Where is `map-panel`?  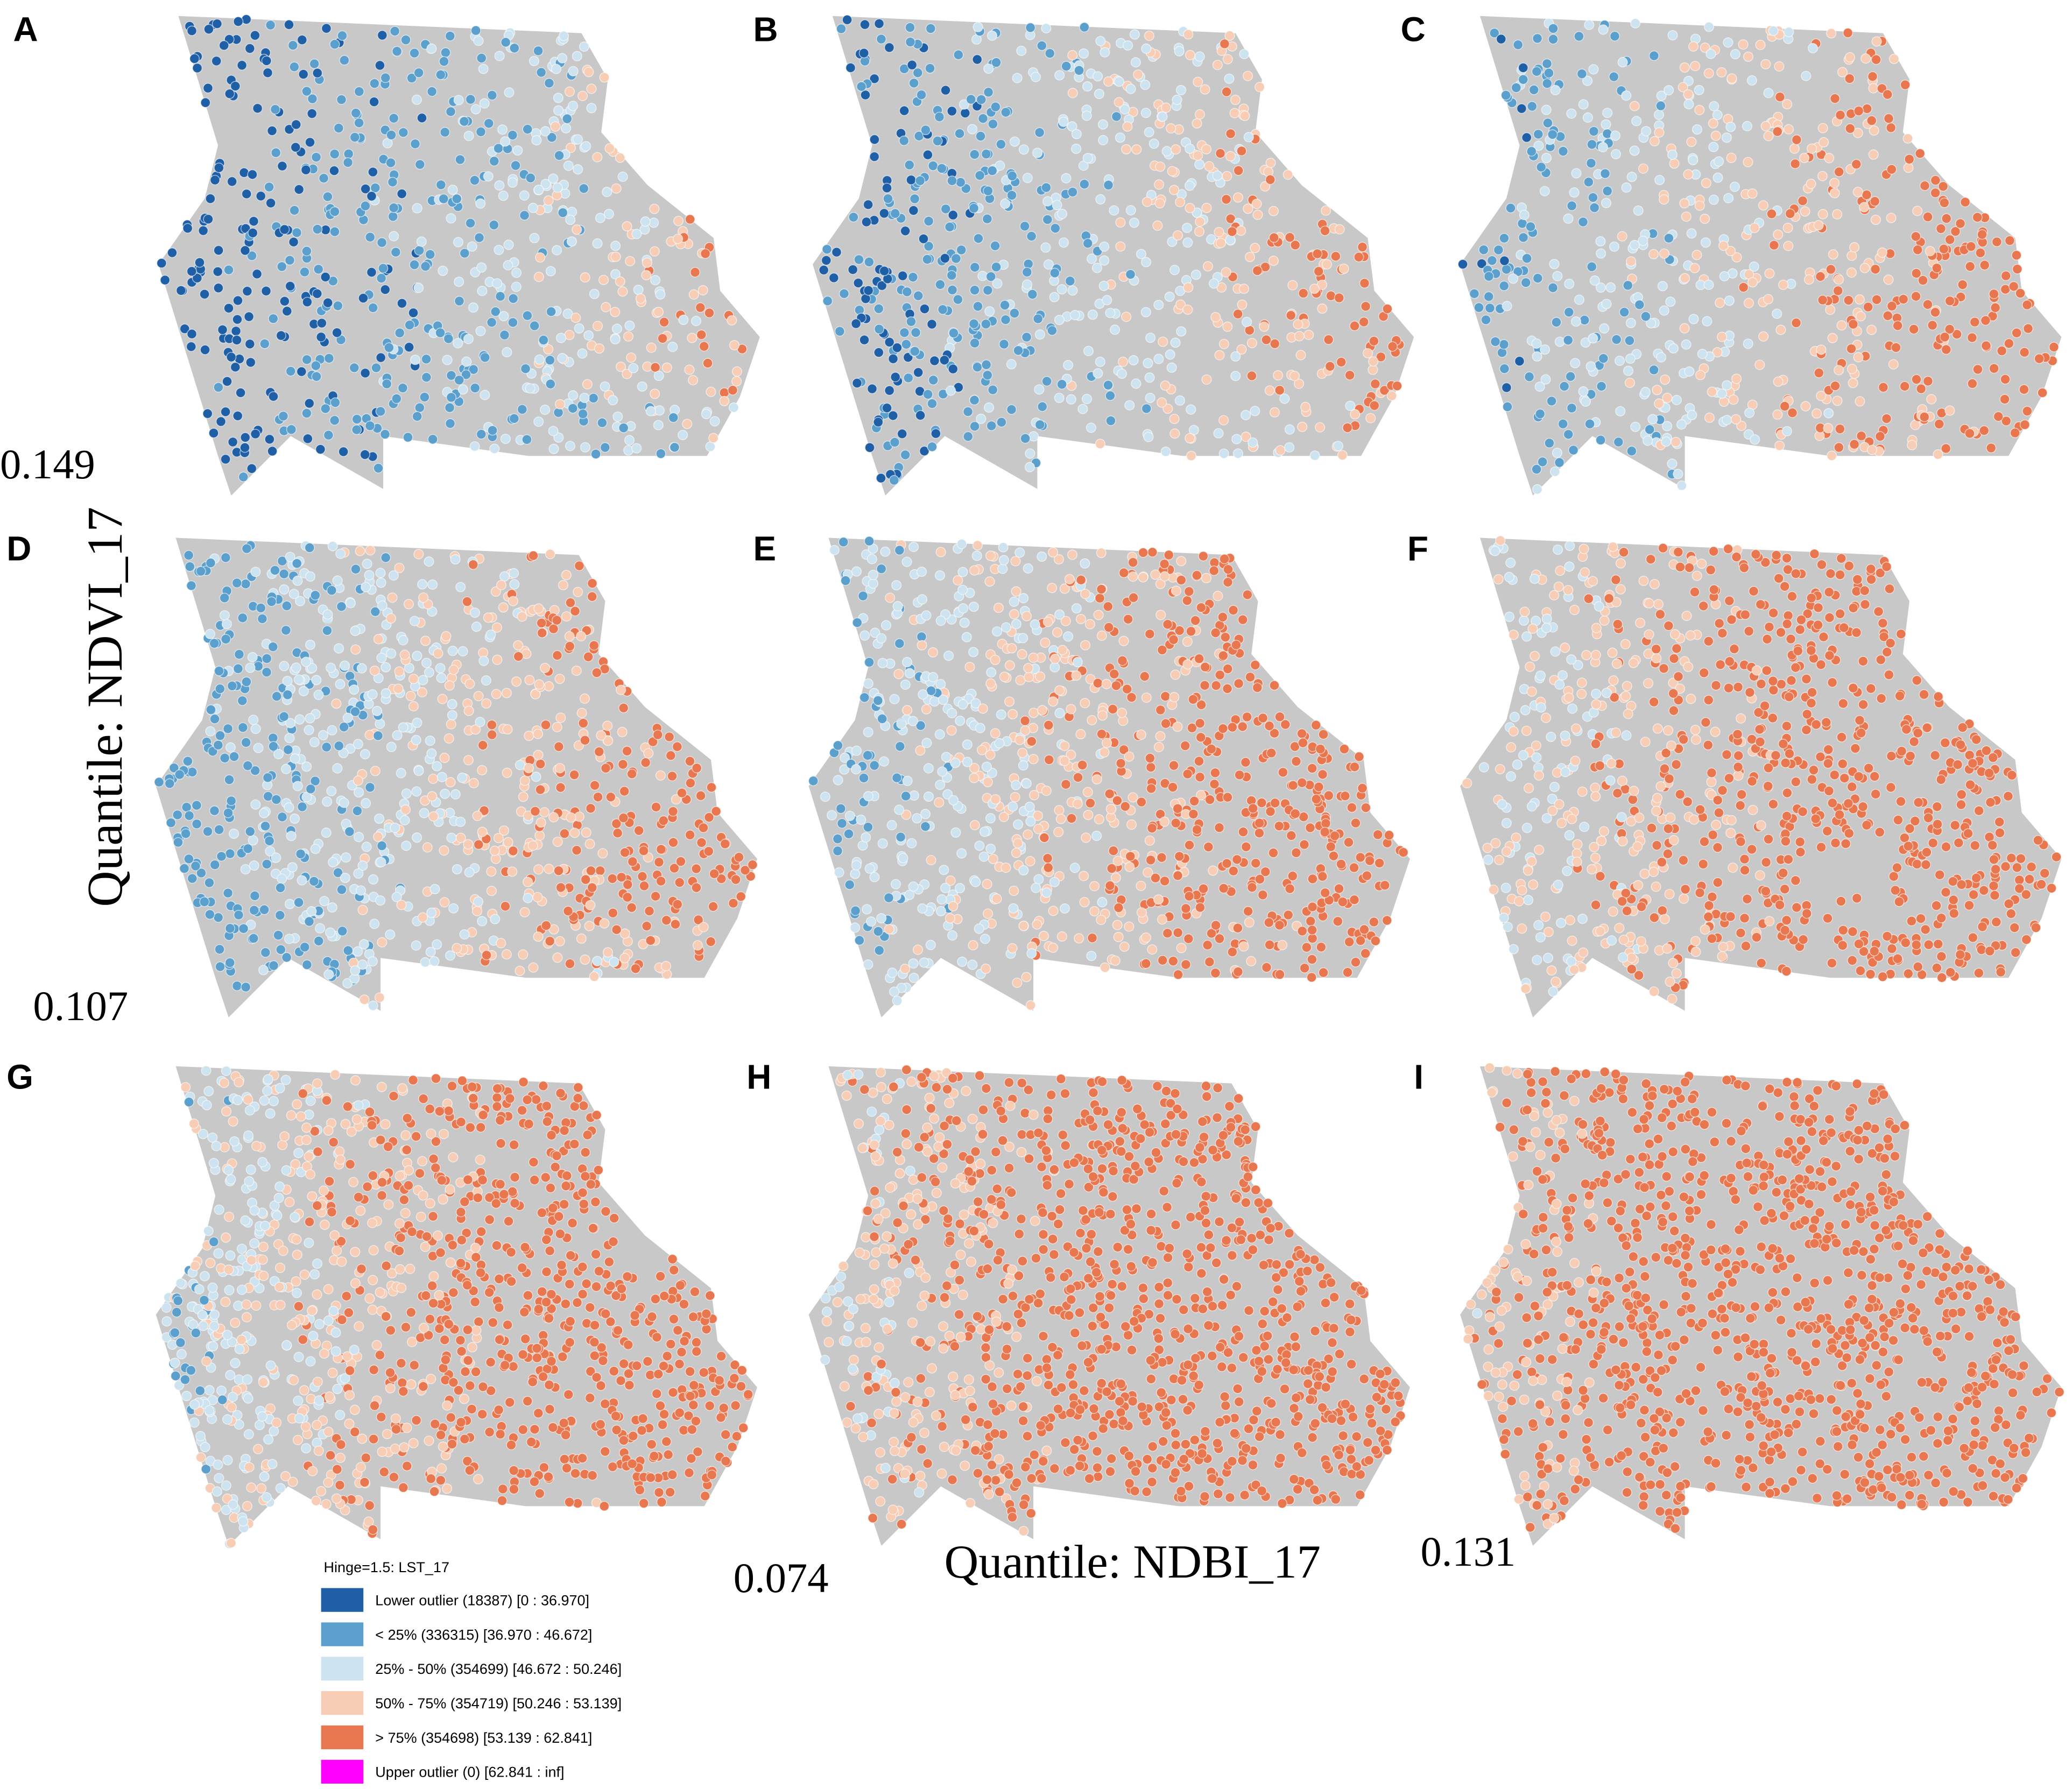
map-panel is located at coordinates (1113, 255).